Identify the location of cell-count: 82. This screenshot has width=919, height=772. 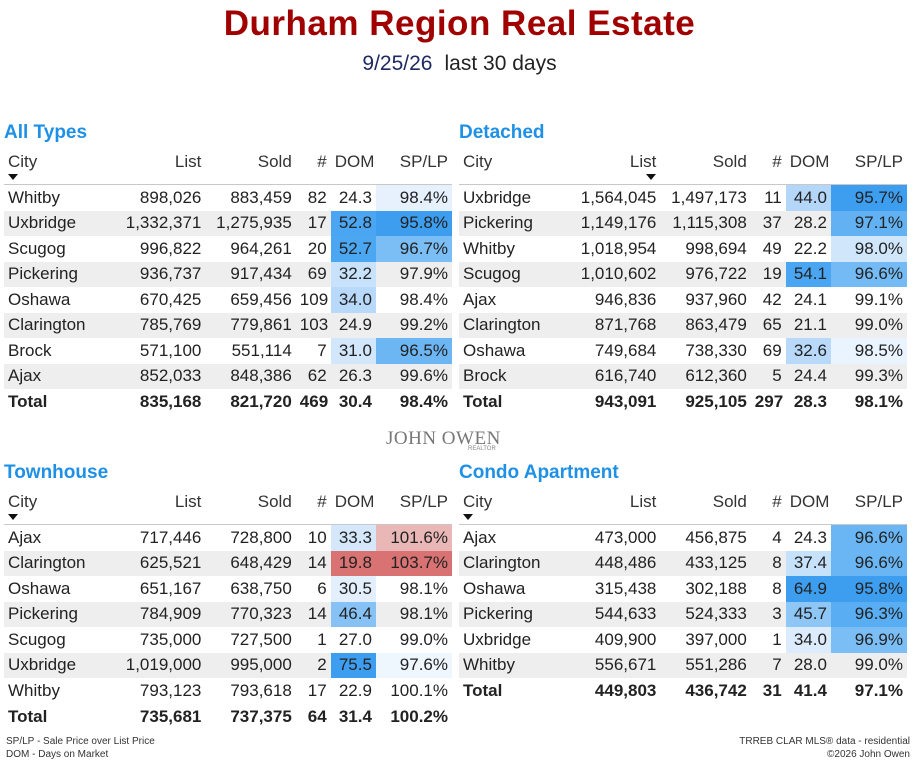
(317, 197).